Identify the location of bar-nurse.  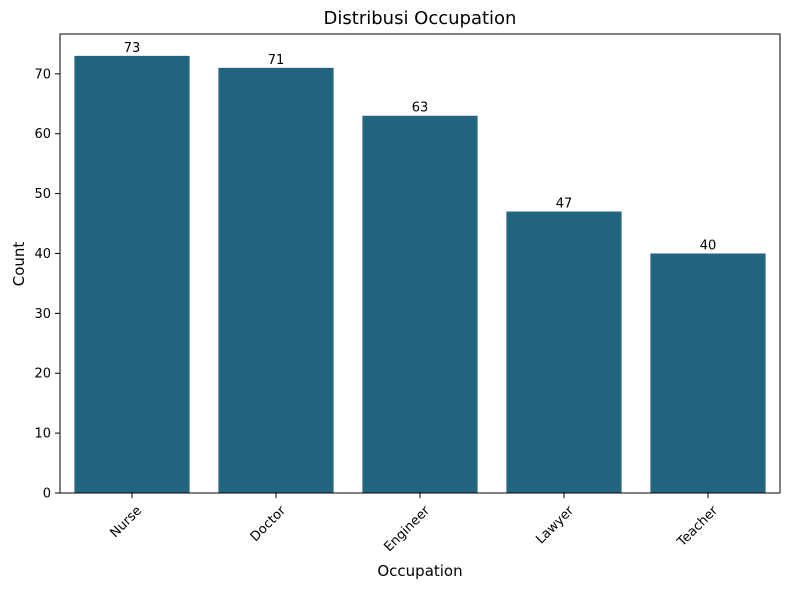
(132, 274).